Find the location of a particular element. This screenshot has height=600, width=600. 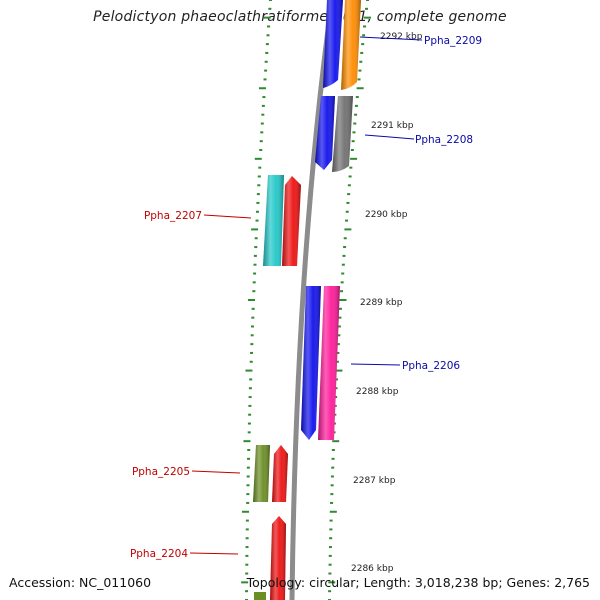

gene-label-ppha-2206: Ppha_2206 is located at coordinates (431, 366).